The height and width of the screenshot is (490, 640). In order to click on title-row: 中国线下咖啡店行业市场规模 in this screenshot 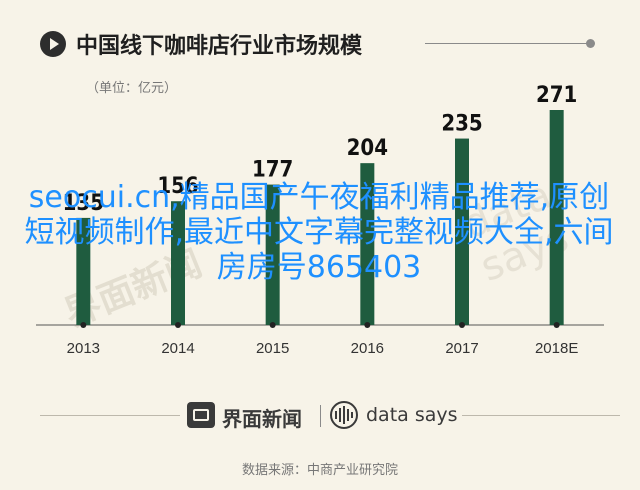, I will do `click(201, 44)`.